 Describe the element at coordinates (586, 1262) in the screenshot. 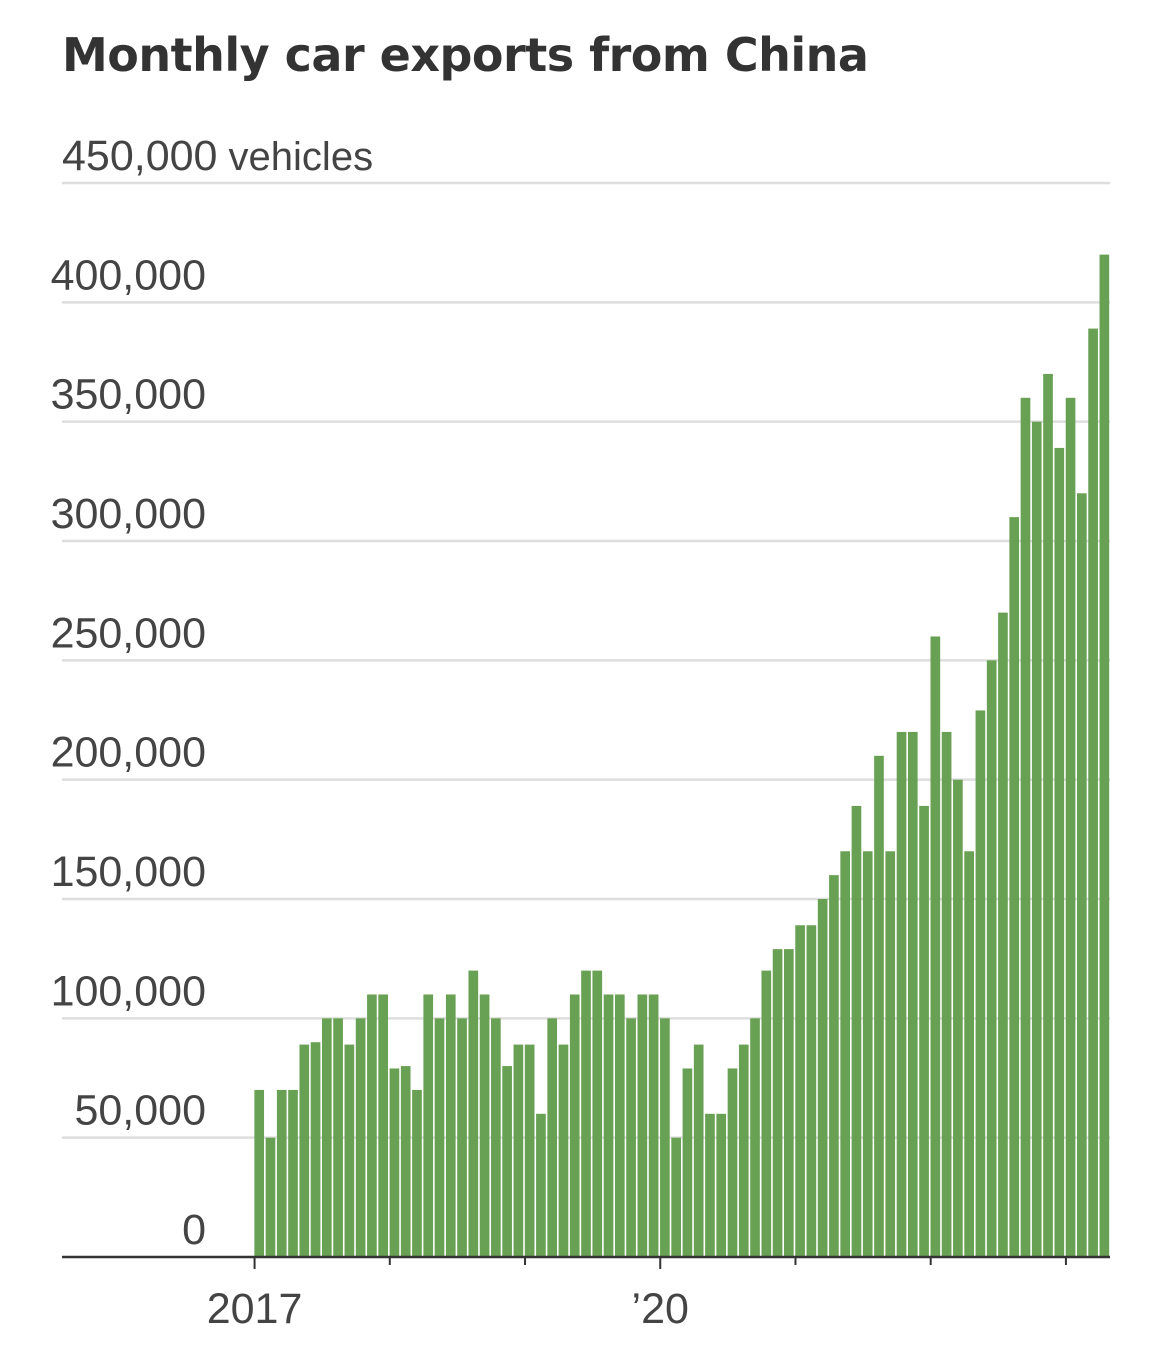

I see `x-axis` at that location.